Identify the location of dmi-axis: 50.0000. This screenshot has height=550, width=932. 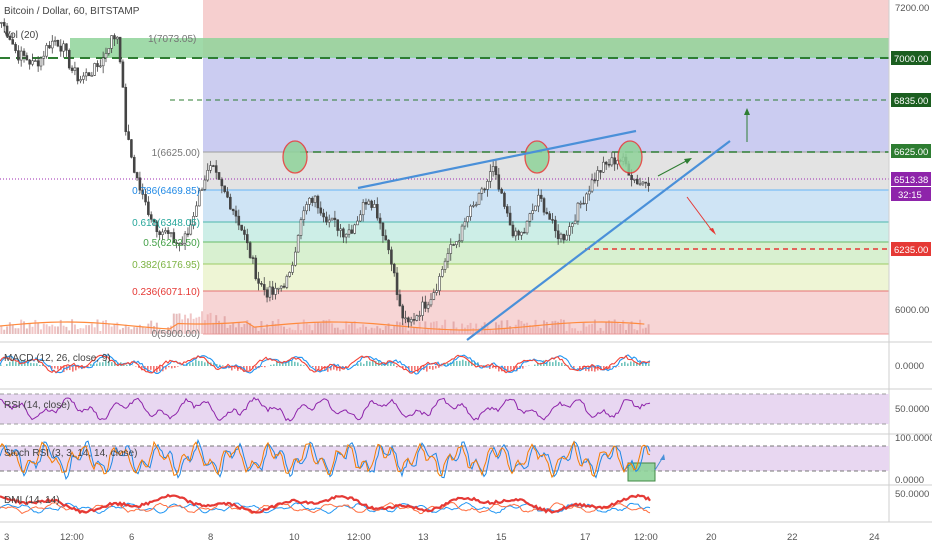
(912, 494).